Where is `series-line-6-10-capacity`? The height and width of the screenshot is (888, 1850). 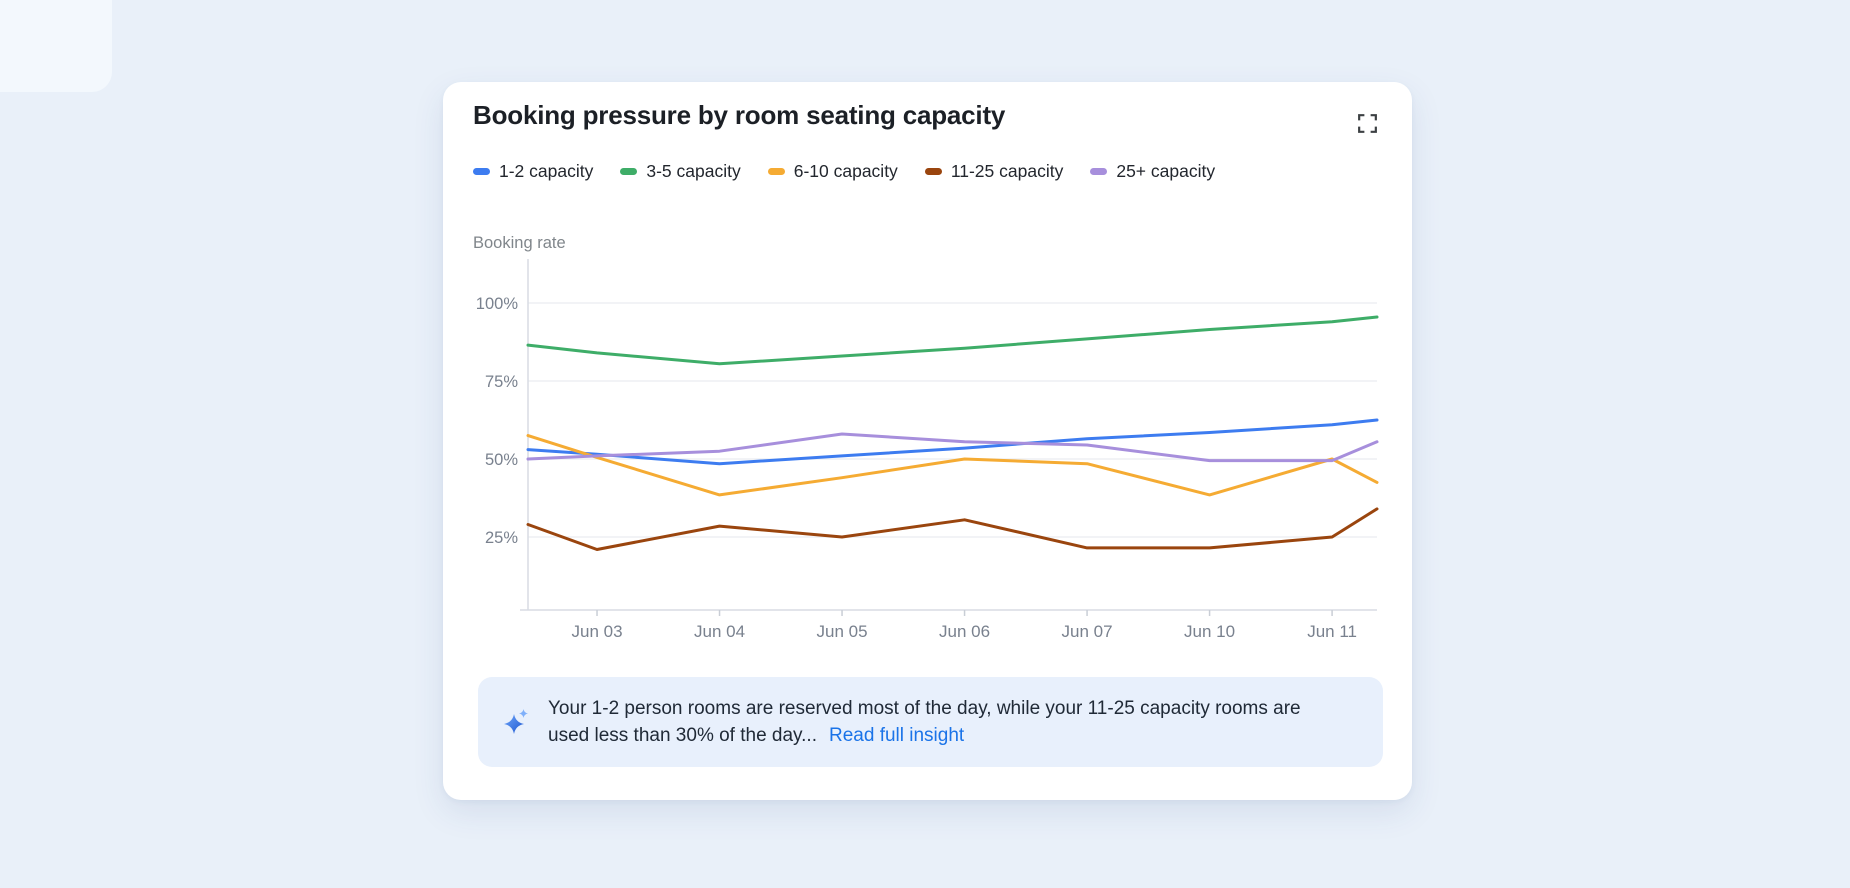 series-line-6-10-capacity is located at coordinates (952, 465).